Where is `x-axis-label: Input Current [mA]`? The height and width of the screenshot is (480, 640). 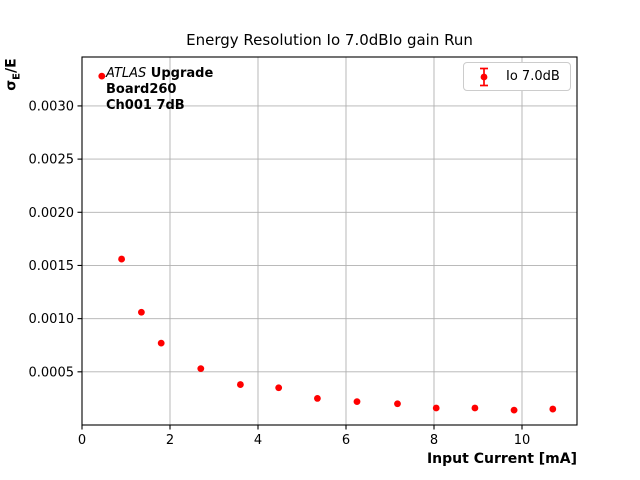
x-axis-label: Input Current [mA] is located at coordinates (501, 459).